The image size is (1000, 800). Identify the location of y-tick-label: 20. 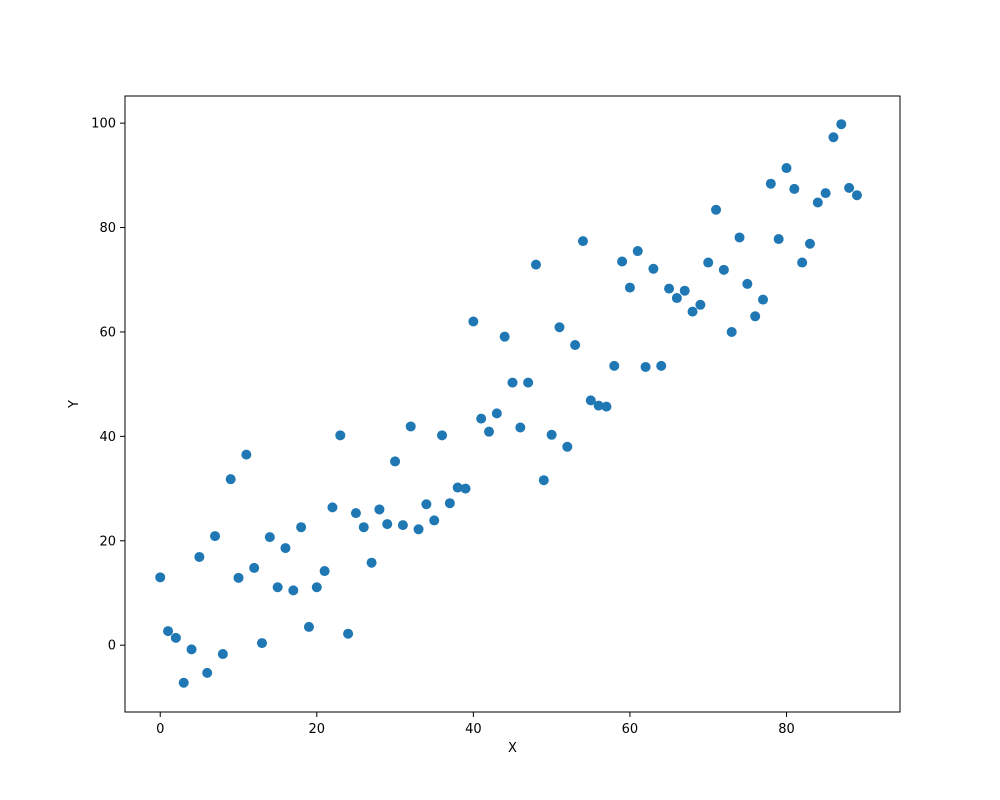
(107, 541).